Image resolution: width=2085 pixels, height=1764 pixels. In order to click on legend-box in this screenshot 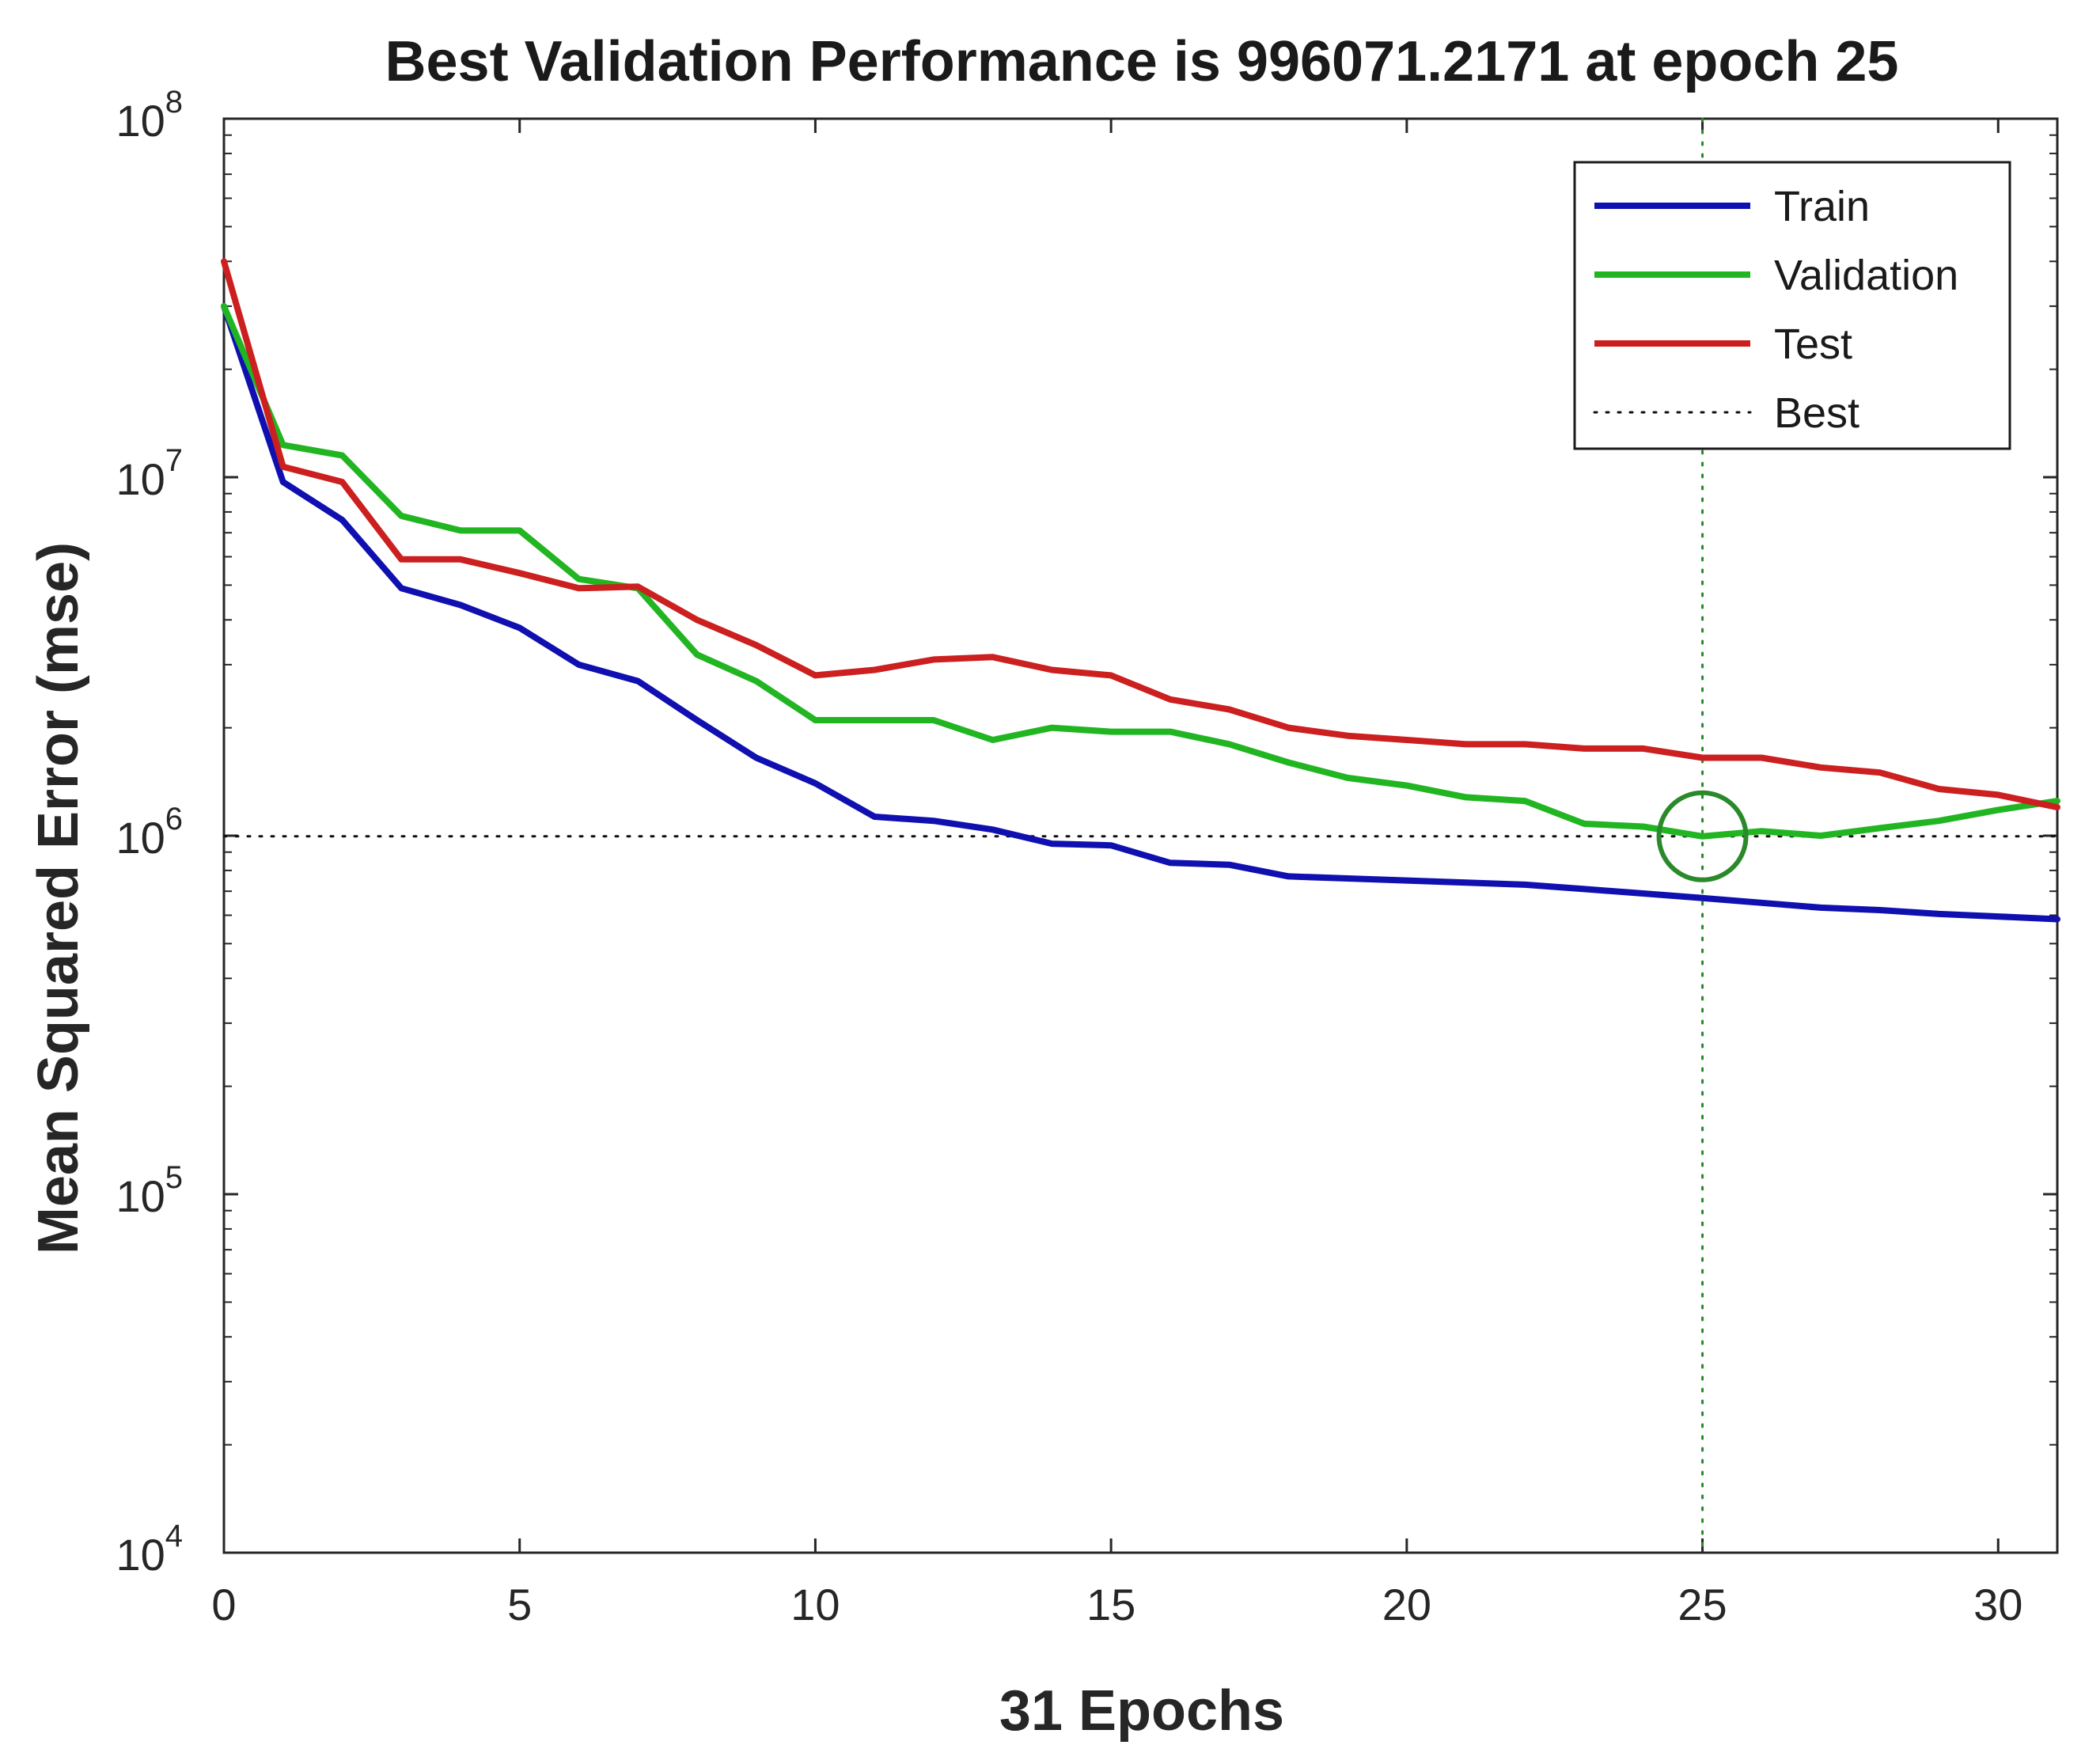, I will do `click(1792, 306)`.